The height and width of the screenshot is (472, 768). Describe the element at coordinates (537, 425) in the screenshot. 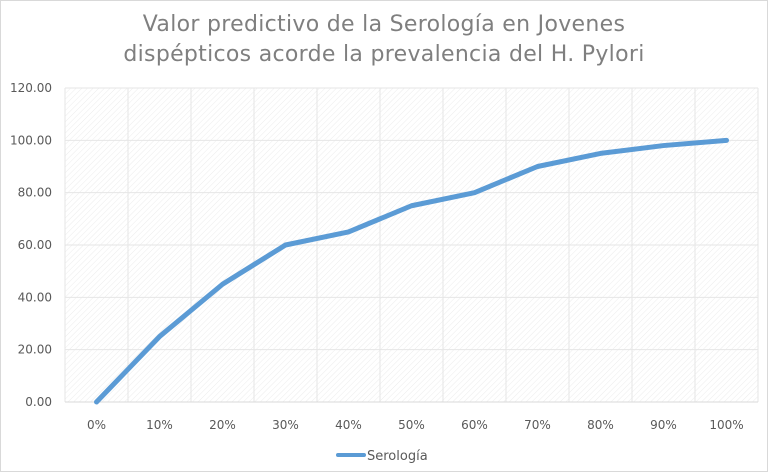

I see `x-tick-label: 70%` at that location.